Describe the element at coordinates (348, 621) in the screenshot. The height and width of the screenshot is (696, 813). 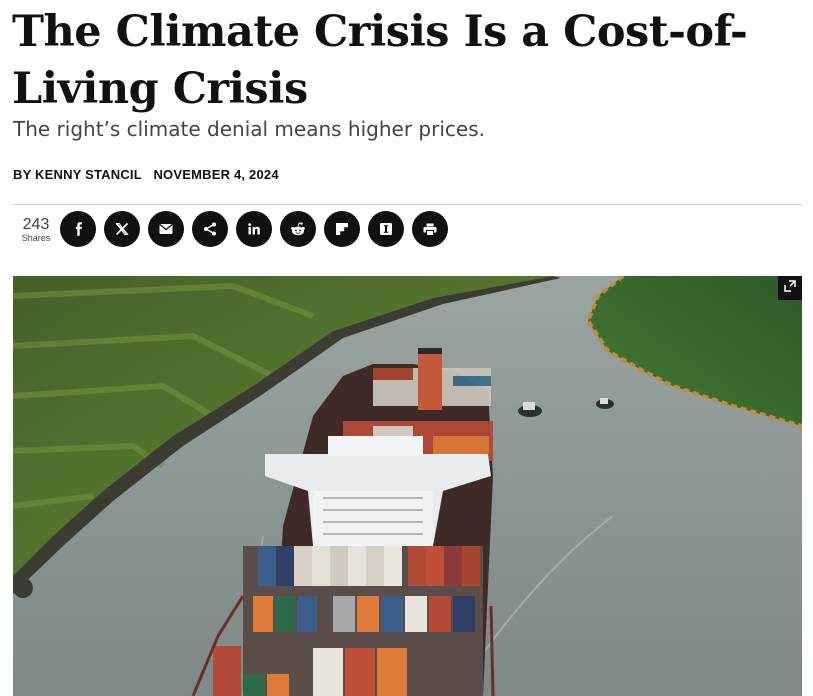
I see `containers` at that location.